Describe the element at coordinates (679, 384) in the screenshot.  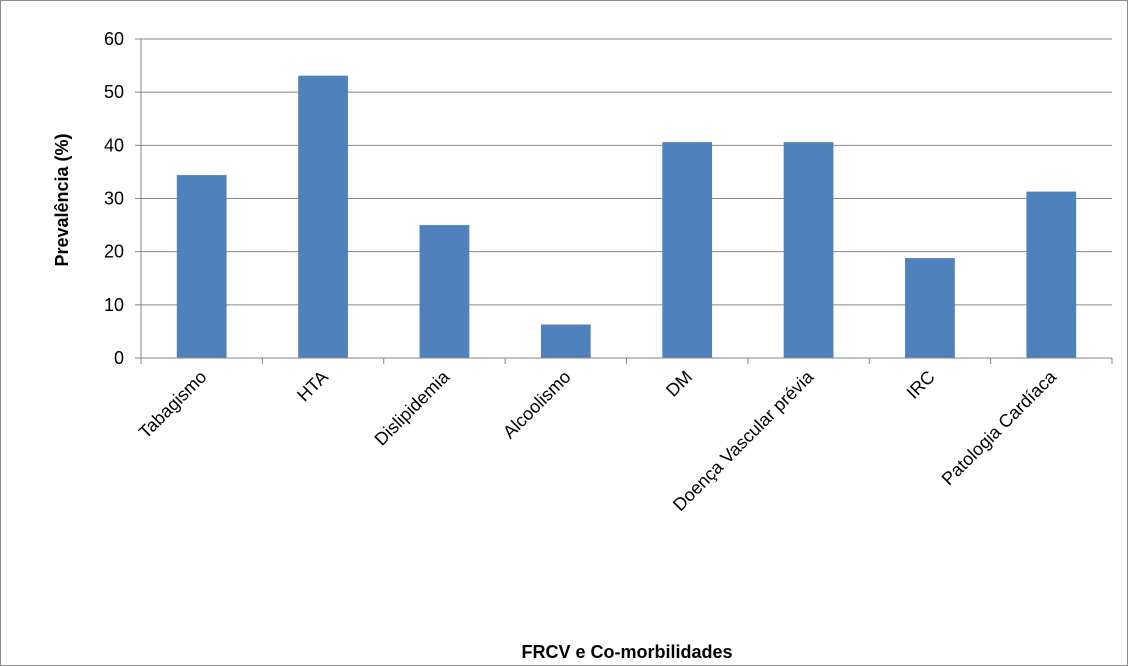
I see `x-tick-label: DM` at that location.